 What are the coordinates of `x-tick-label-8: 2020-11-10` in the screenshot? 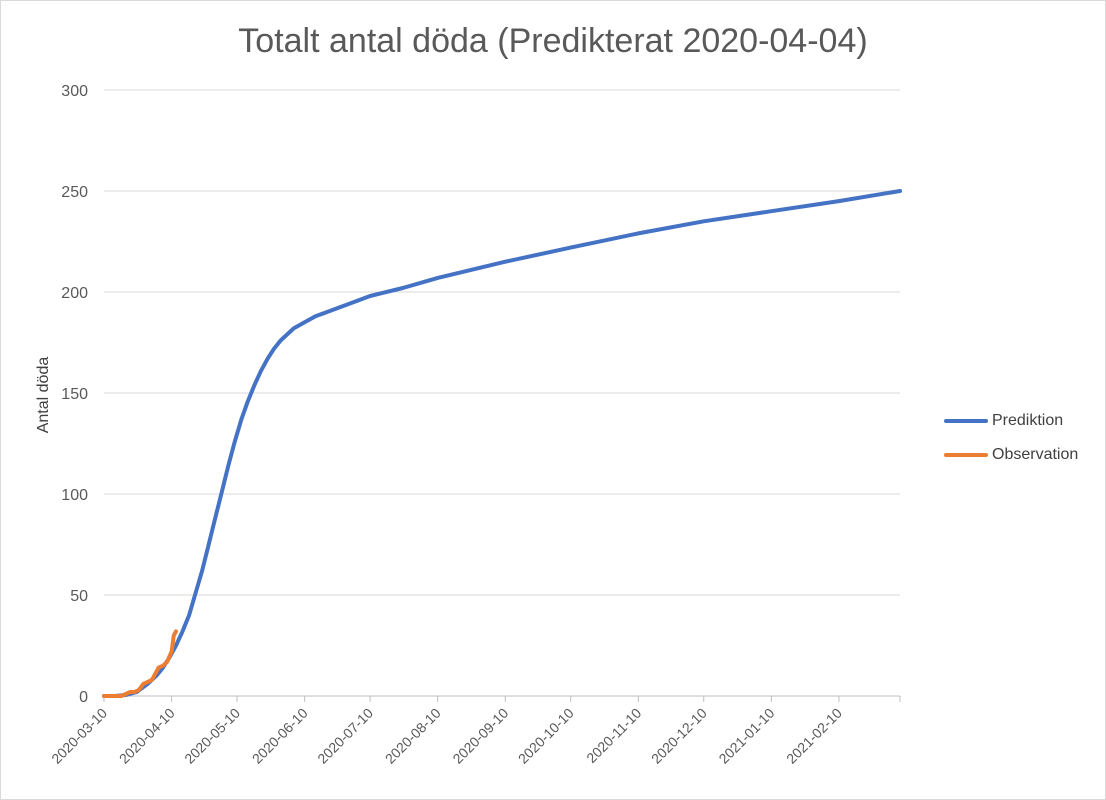 It's located at (613, 735).